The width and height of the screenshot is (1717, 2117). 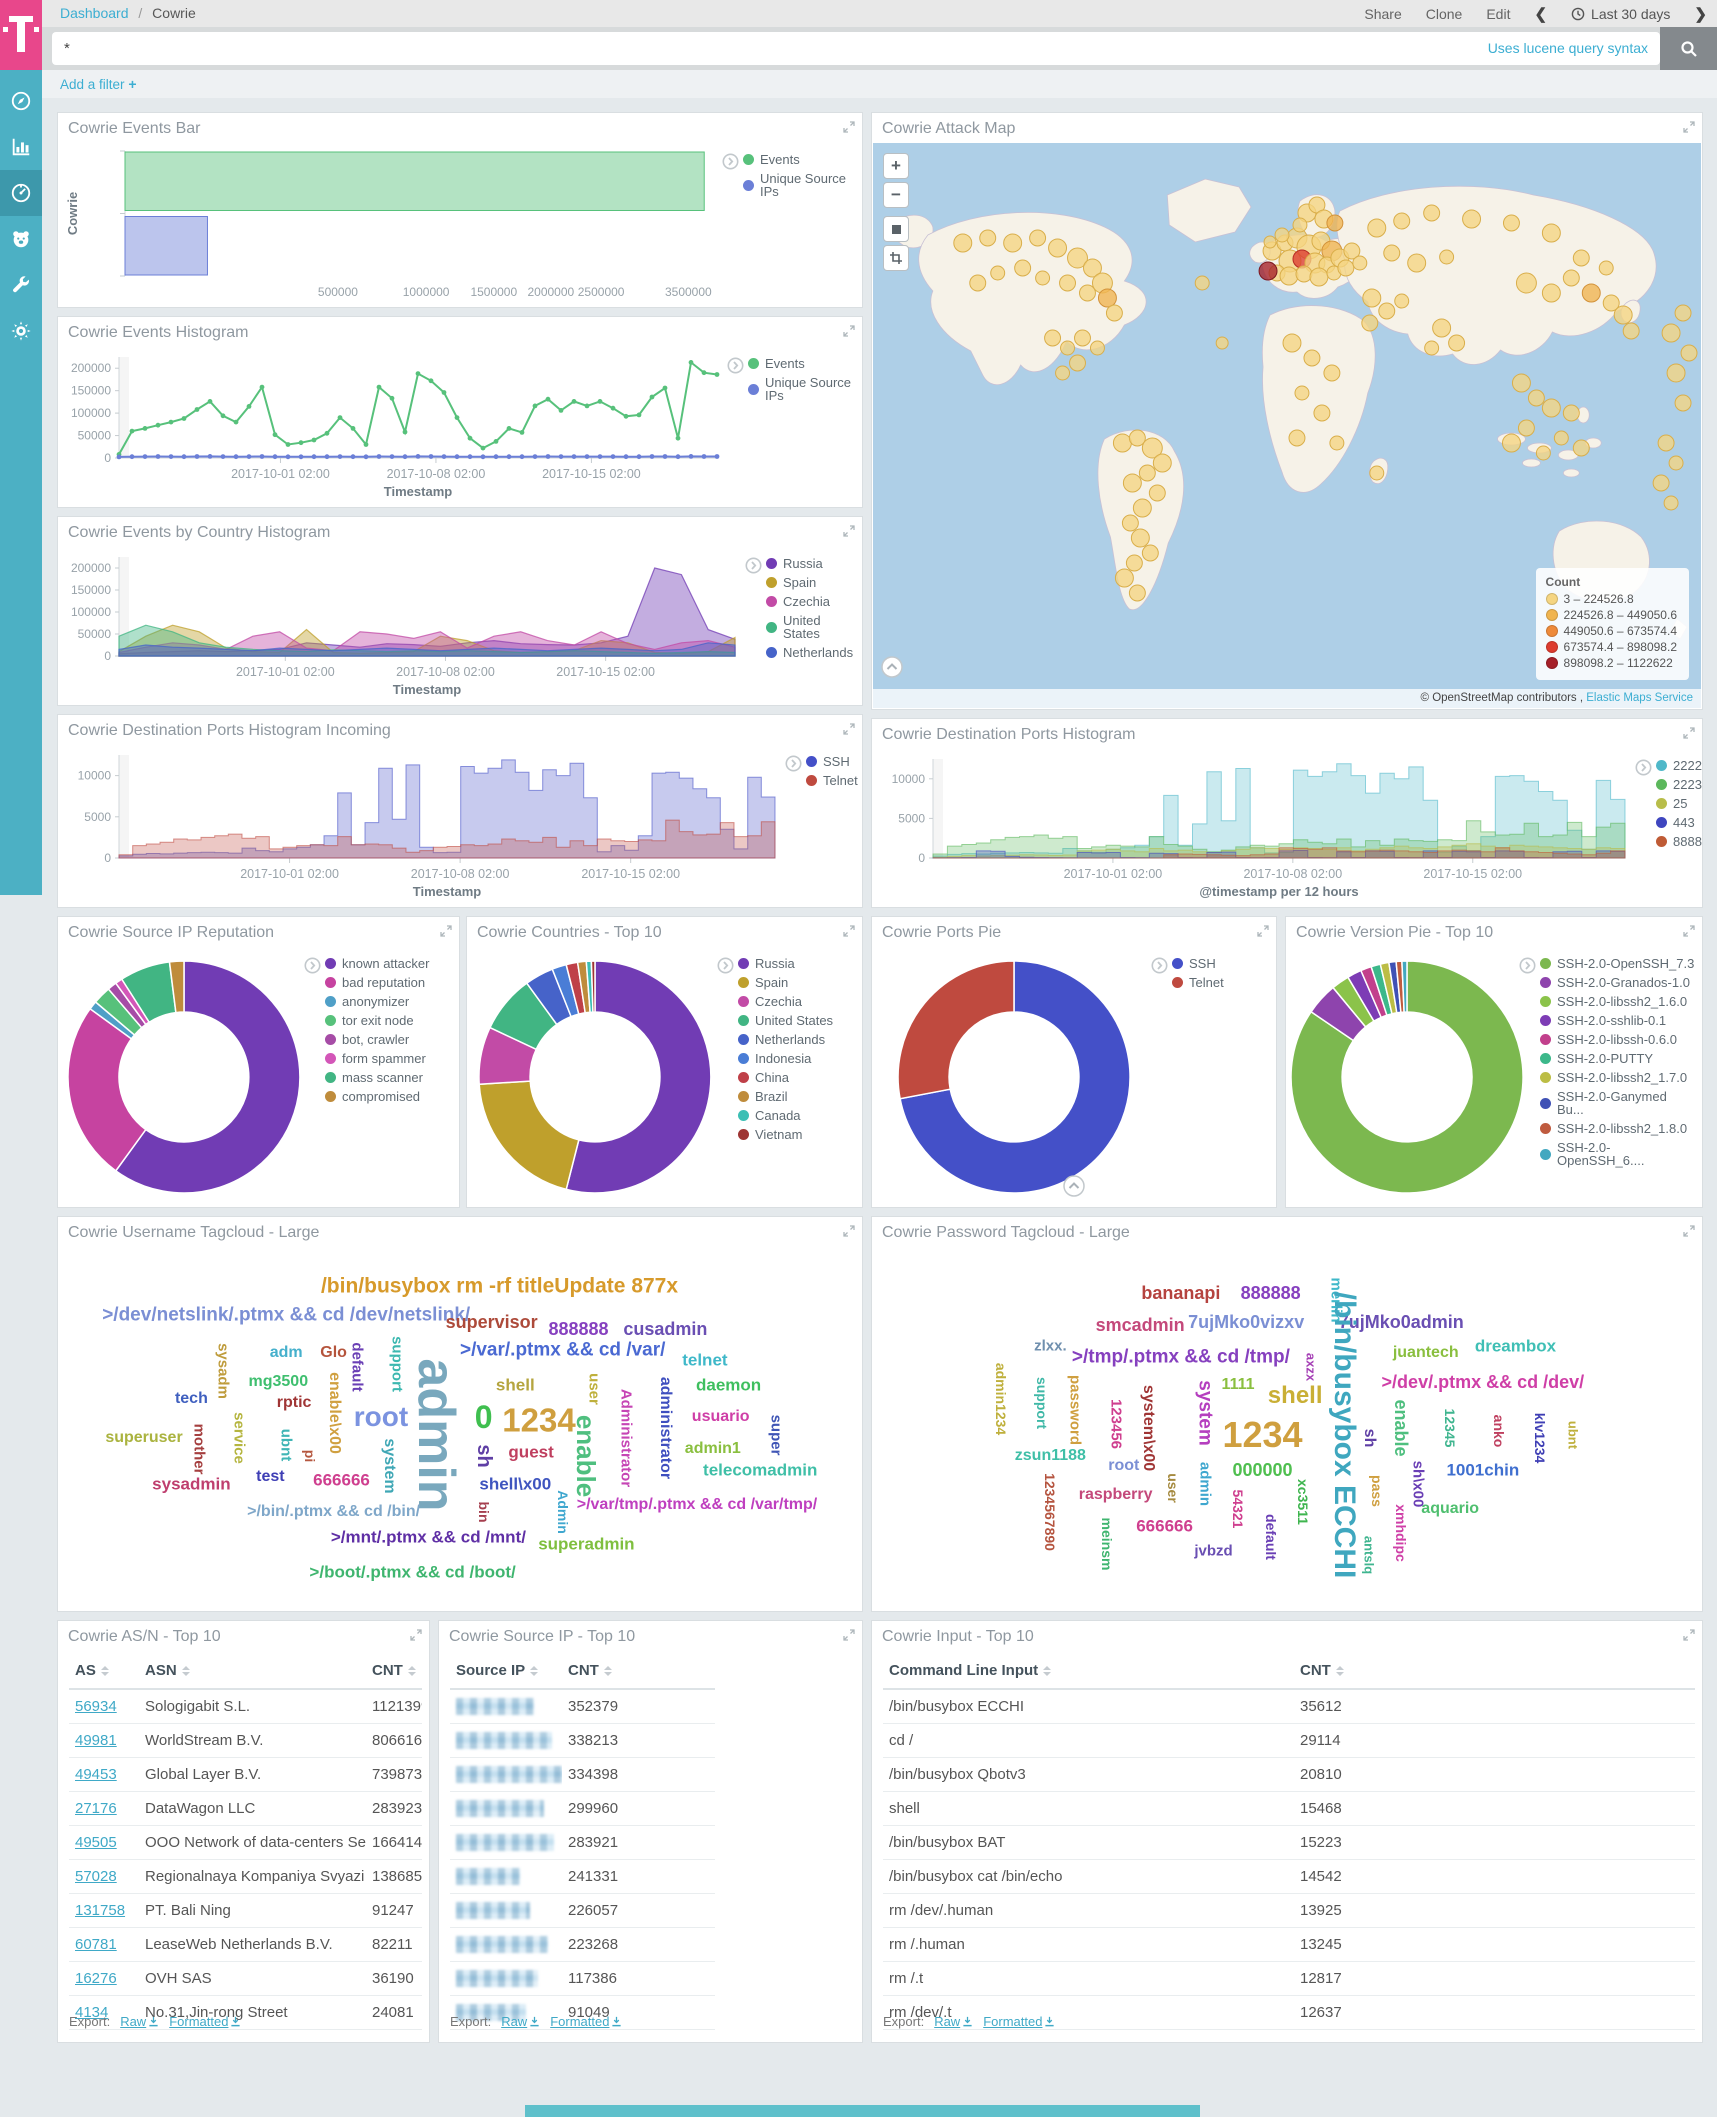 I want to click on legend-item: Spain, so click(x=811, y=582).